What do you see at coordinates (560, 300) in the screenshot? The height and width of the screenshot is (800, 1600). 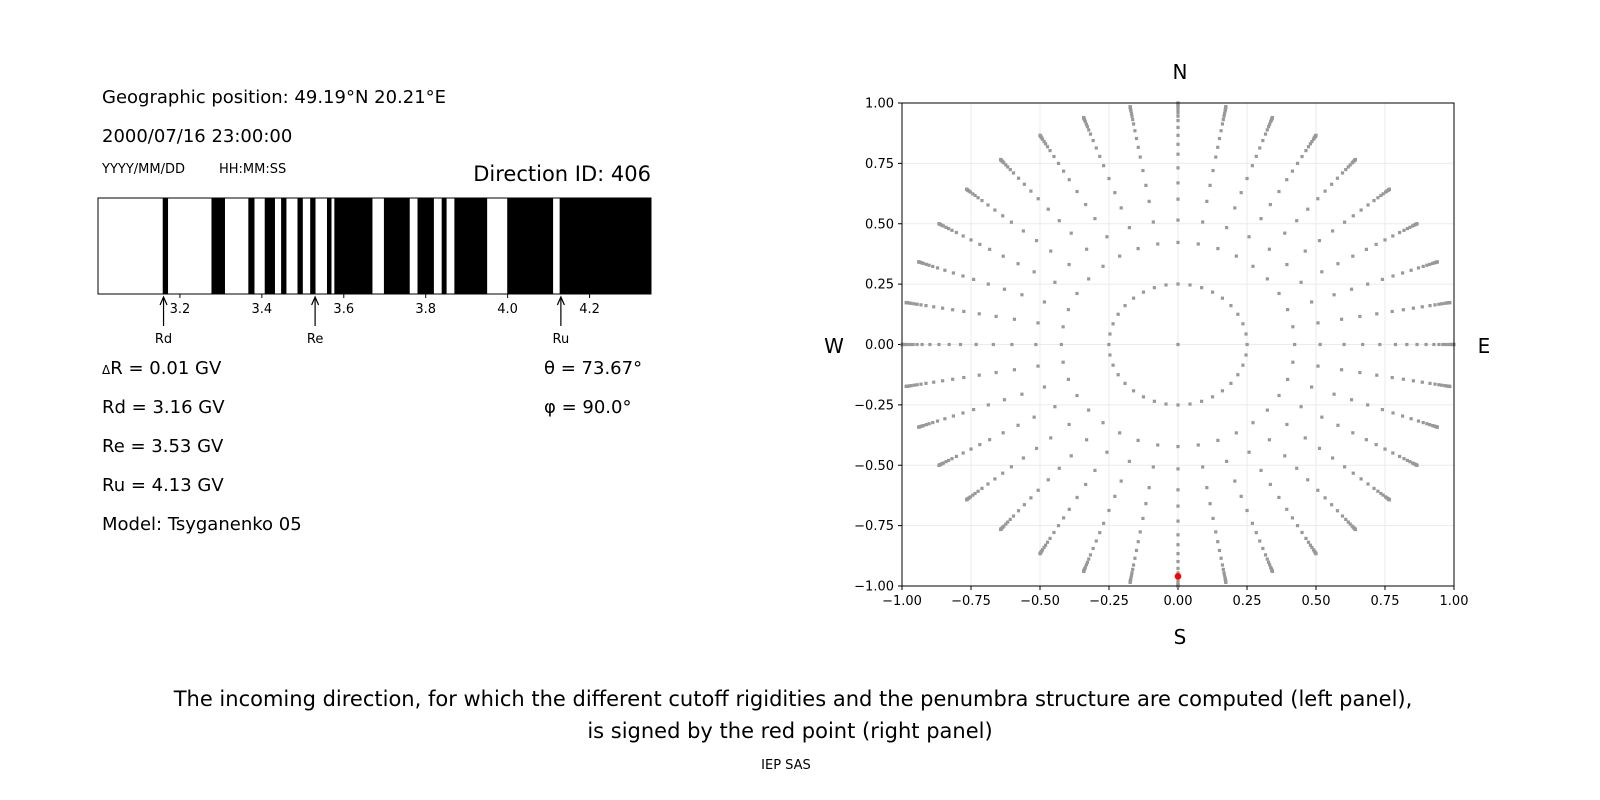 I see `arrow-head-icon` at bounding box center [560, 300].